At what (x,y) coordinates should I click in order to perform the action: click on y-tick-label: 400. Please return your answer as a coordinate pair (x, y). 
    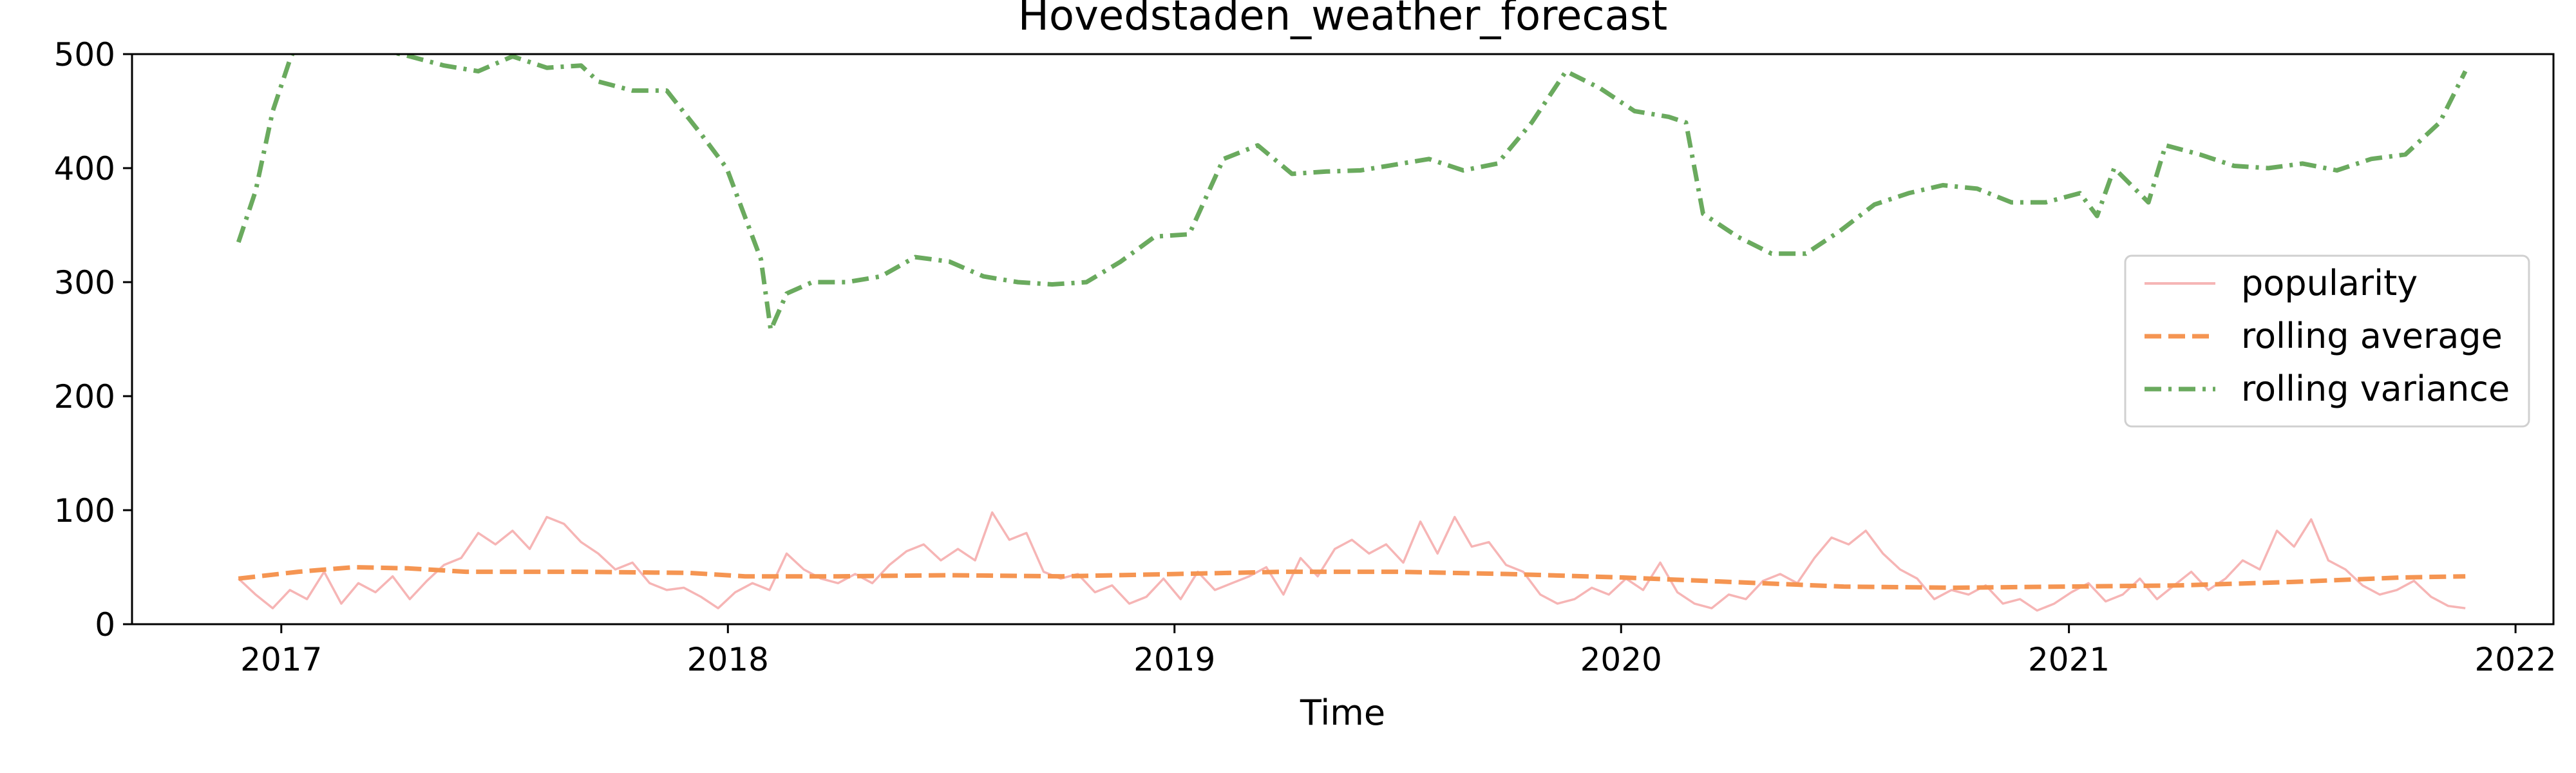
    Looking at the image, I should click on (84, 168).